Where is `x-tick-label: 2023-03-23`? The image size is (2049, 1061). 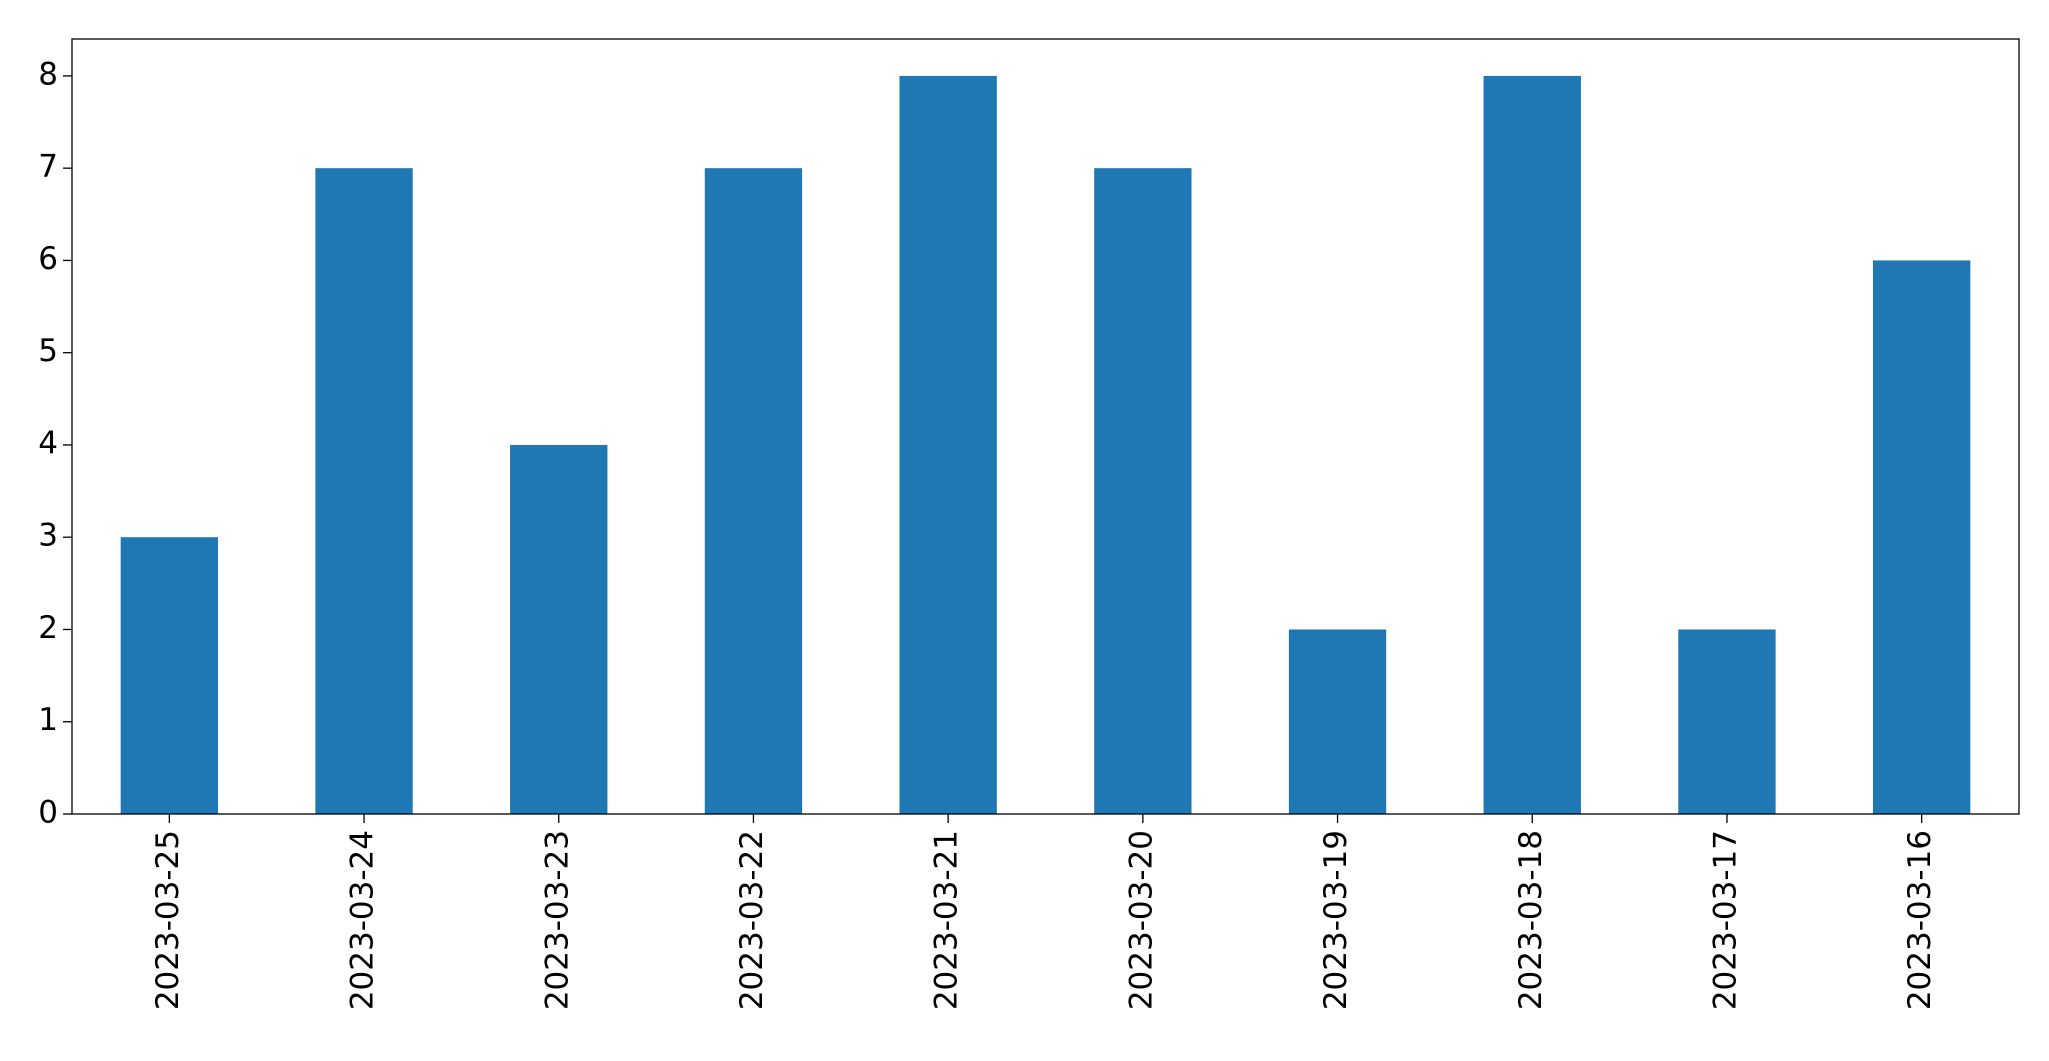 x-tick-label: 2023-03-23 is located at coordinates (557, 920).